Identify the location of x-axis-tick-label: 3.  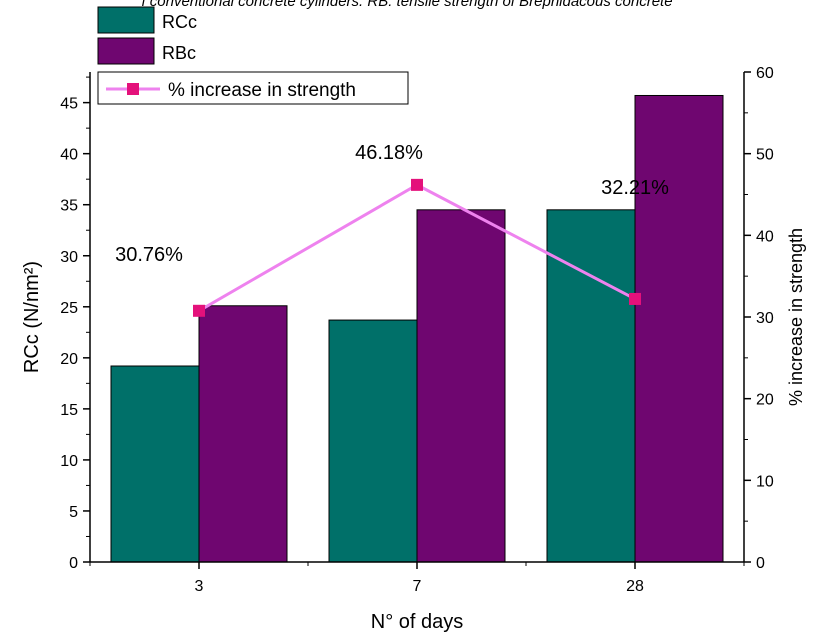
(199, 586).